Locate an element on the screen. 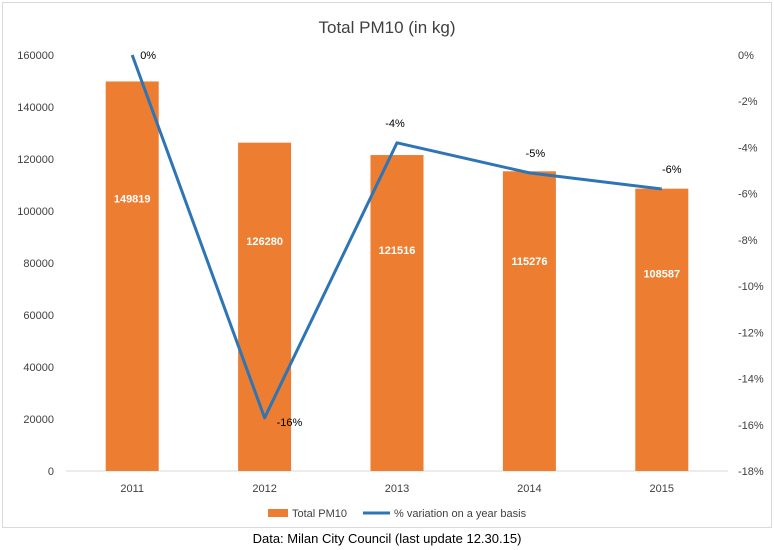  bar-value-label: 126280 is located at coordinates (264, 242).